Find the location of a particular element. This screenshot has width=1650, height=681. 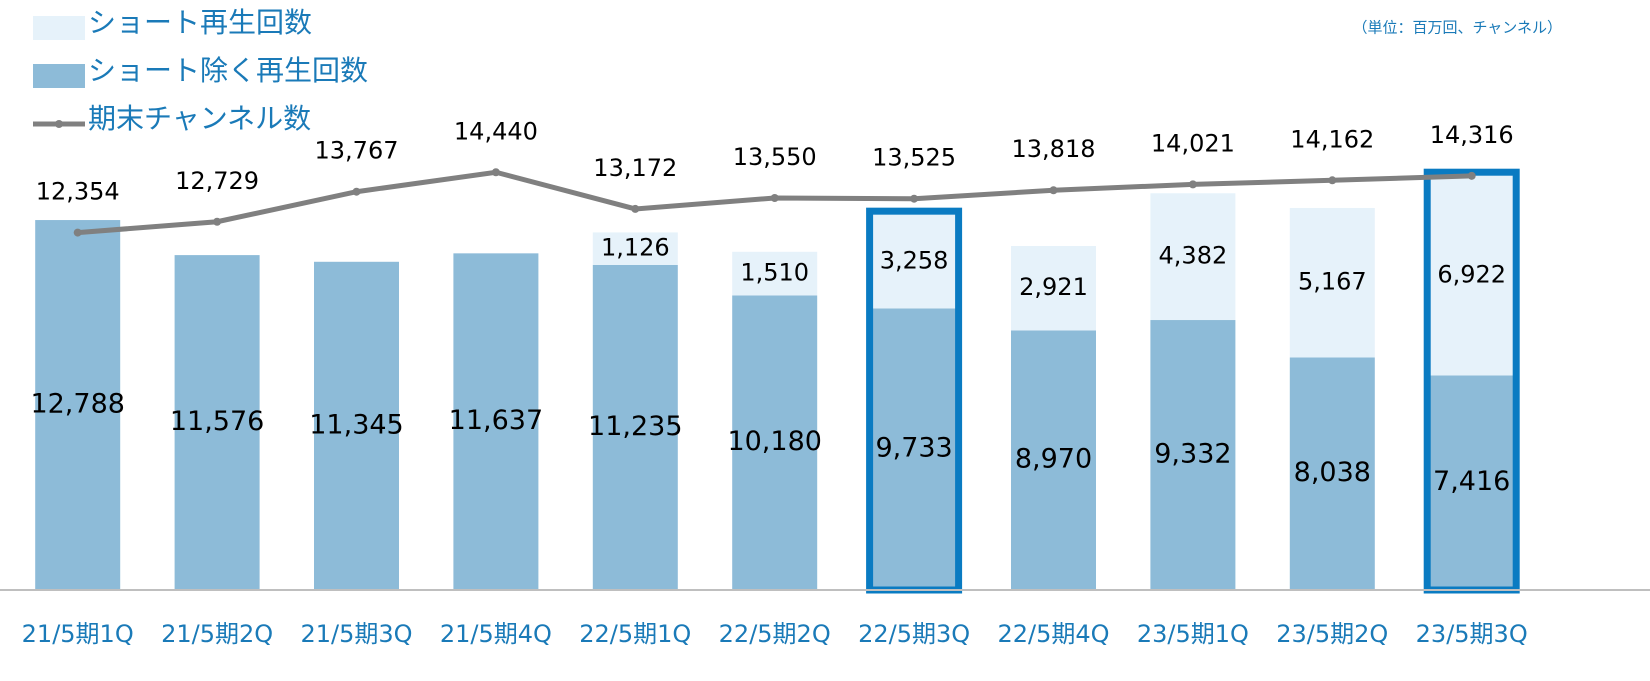

x-tick-label: 22/5期1Q is located at coordinates (635, 634).